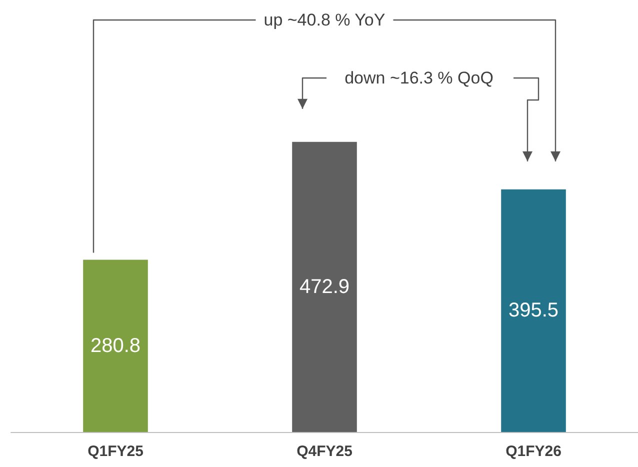 This screenshot has width=638, height=467. What do you see at coordinates (325, 20) in the screenshot?
I see `text: up ~40.8 % YoY` at bounding box center [325, 20].